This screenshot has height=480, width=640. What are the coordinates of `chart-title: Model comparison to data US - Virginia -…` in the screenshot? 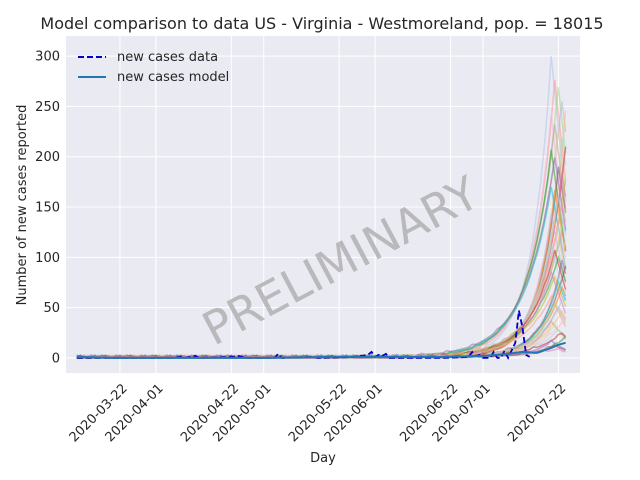 It's located at (321, 23).